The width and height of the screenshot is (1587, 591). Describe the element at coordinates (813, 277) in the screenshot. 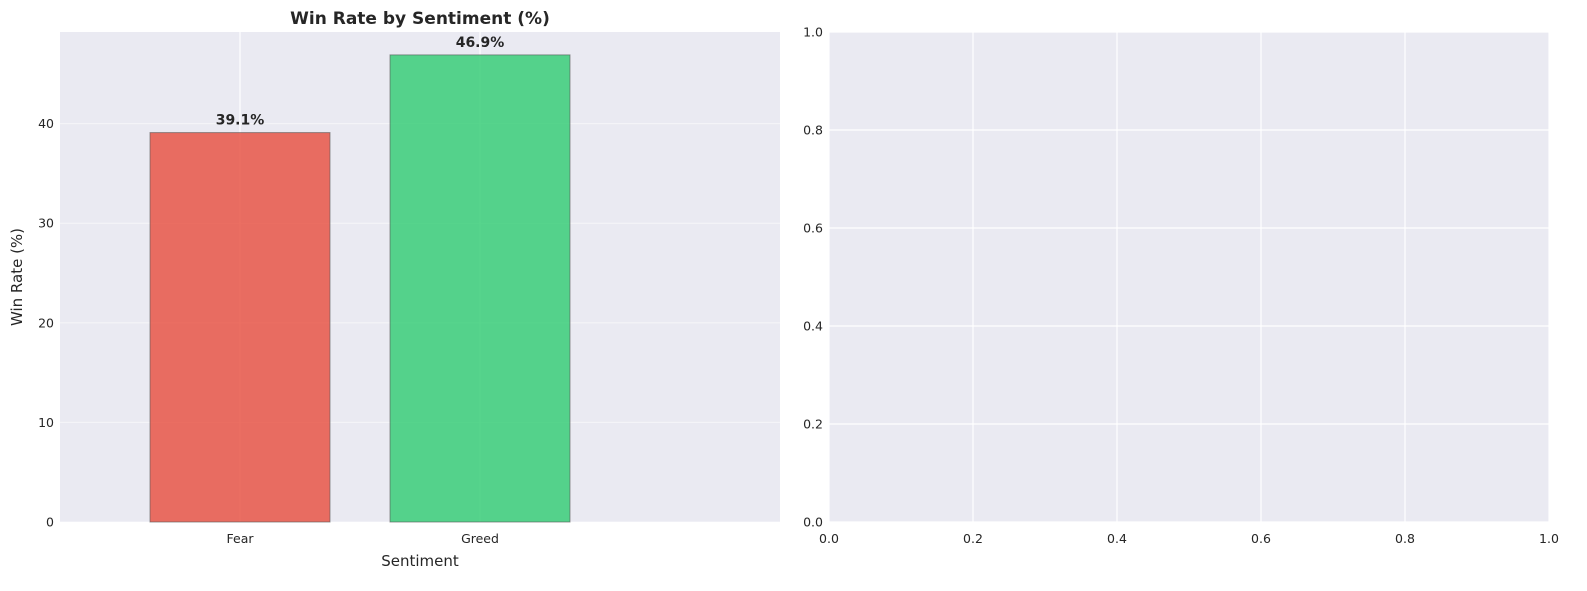

I see `empty-y-tick-labels: 0.0 0.2 0.4 0.6 0.8 1.0` at that location.